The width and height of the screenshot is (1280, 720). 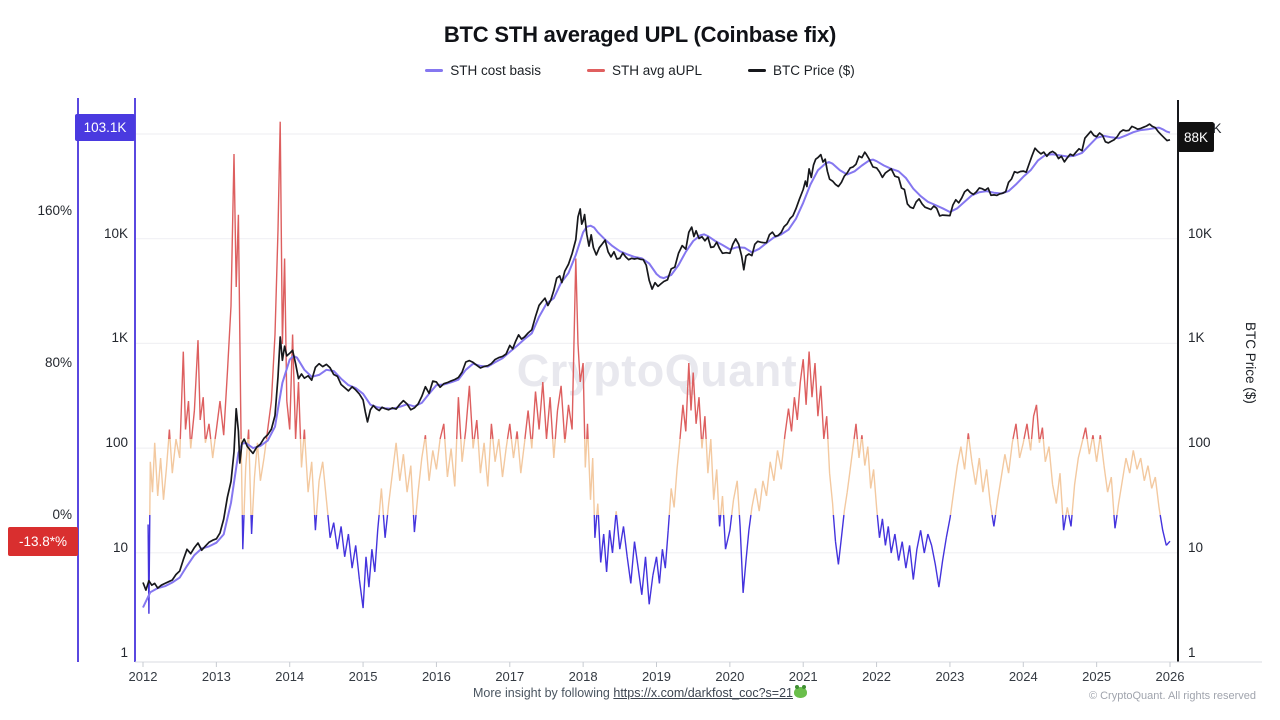 What do you see at coordinates (1192, 652) in the screenshot?
I see `y-axis-price-right-tick: 1` at bounding box center [1192, 652].